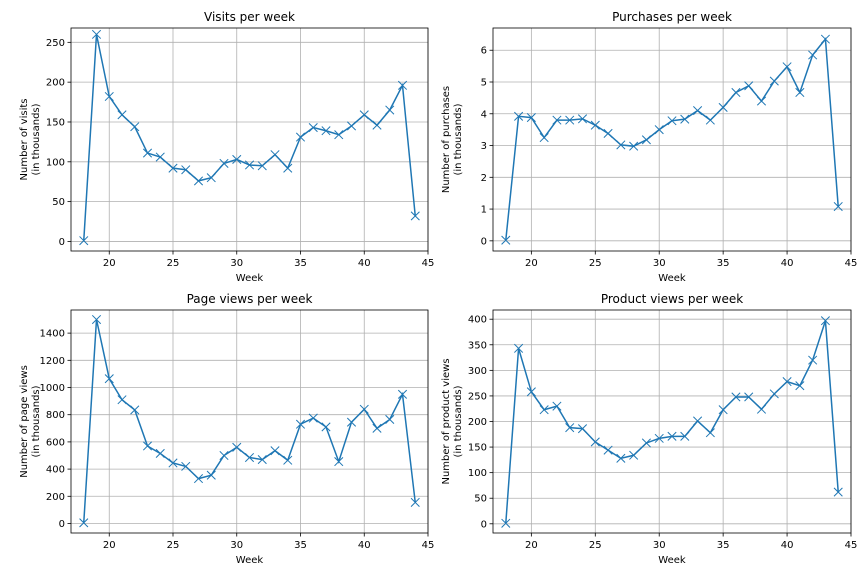 The image size is (864, 576). Describe the element at coordinates (173, 545) in the screenshot. I see `x-tick-label: 25` at that location.